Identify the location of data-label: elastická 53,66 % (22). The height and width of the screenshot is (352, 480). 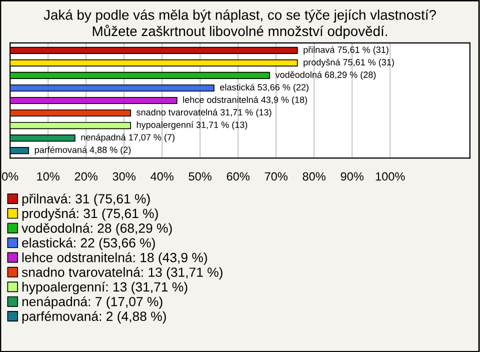
(264, 88).